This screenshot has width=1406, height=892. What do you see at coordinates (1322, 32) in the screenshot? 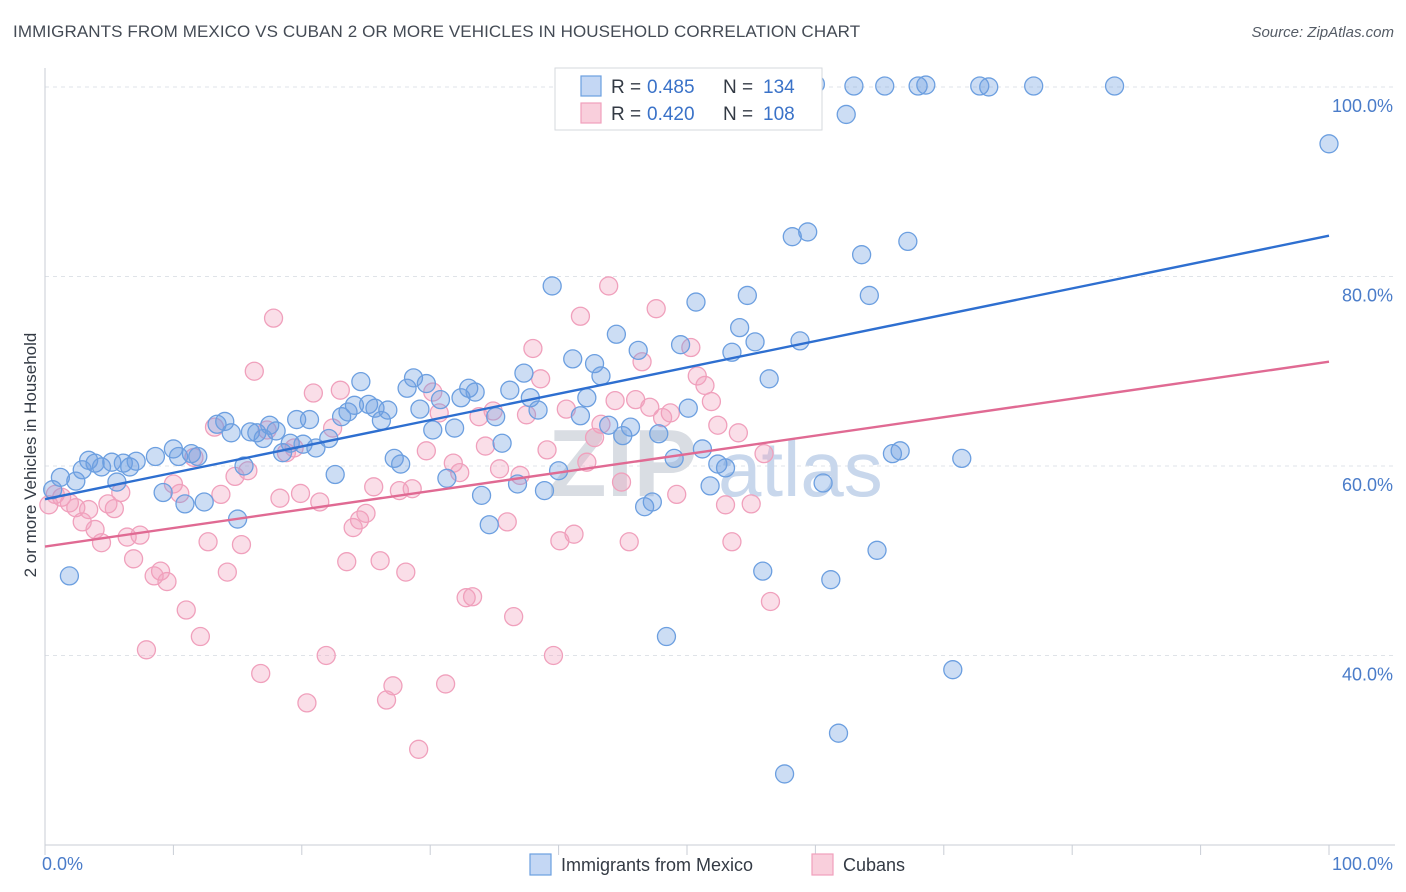
I see `source-label: Source: ZipAtlas.com` at bounding box center [1322, 32].